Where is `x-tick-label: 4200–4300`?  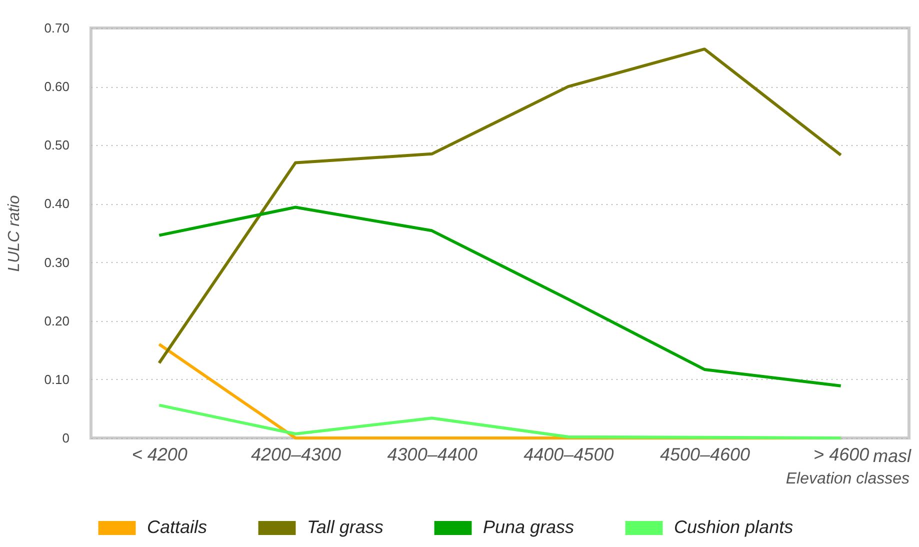 x-tick-label: 4200–4300 is located at coordinates (296, 454).